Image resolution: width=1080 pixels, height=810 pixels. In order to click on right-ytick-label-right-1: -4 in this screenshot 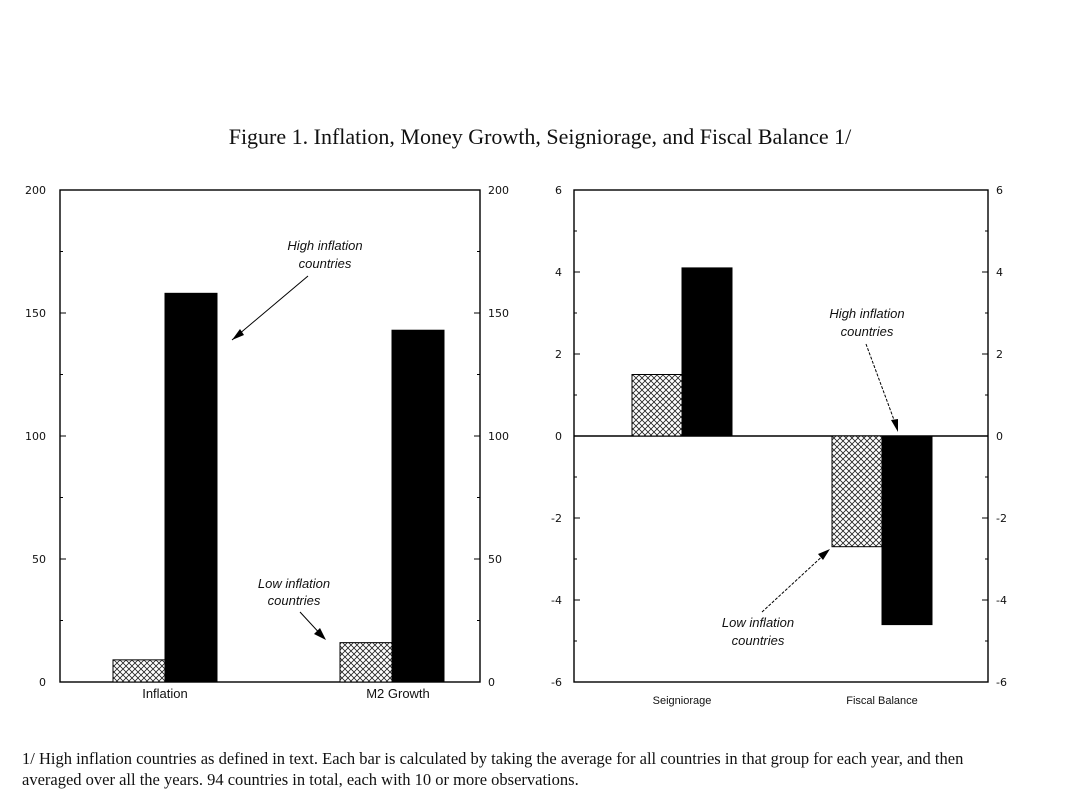, I will do `click(1001, 600)`.